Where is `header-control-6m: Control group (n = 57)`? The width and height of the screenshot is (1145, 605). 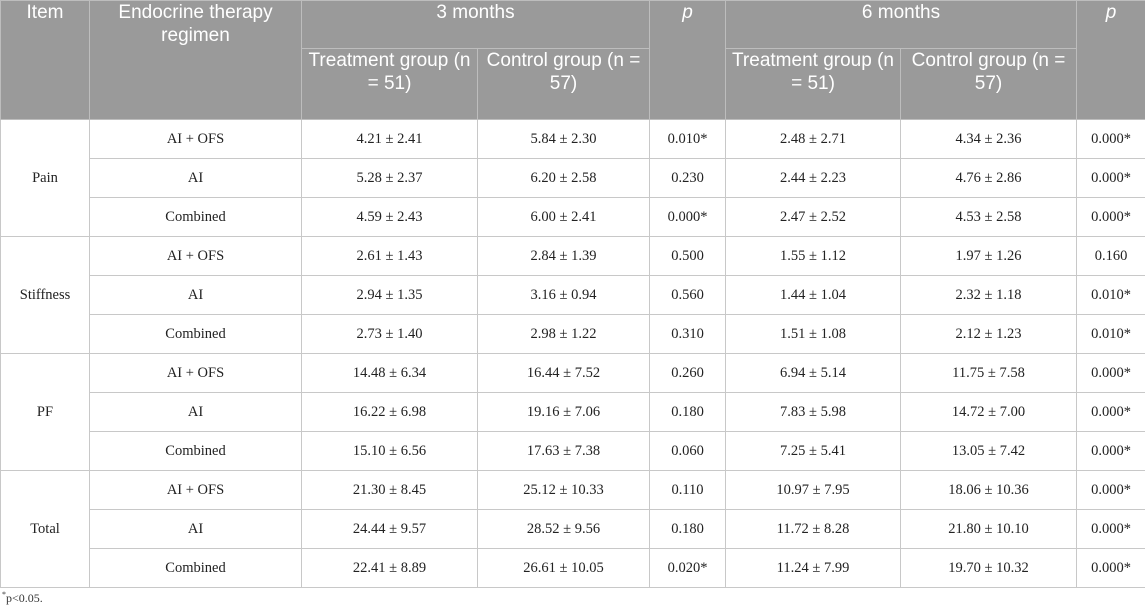
header-control-6m: Control group (n = 57) is located at coordinates (988, 84).